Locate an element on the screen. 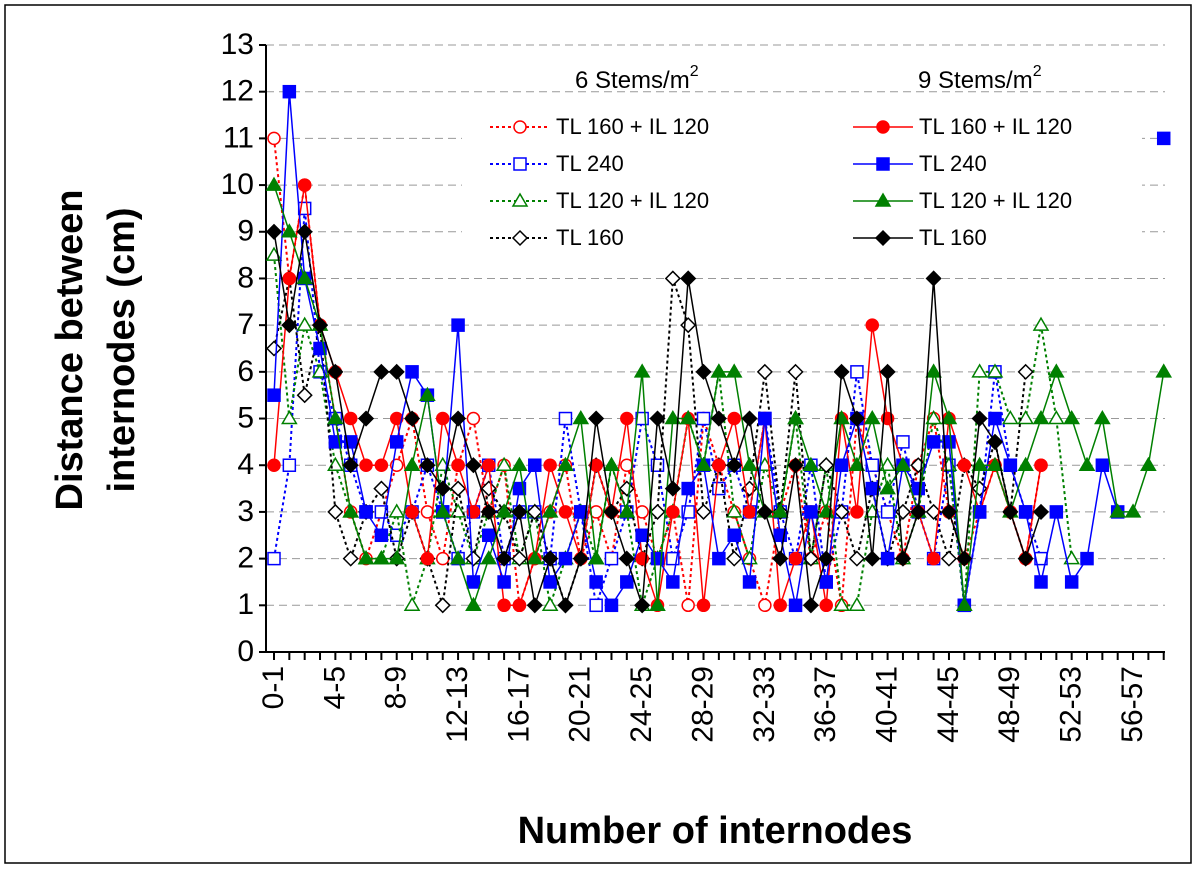 Image resolution: width=1197 pixels, height=869 pixels. x-tick-label: 0-1 is located at coordinates (273, 687).